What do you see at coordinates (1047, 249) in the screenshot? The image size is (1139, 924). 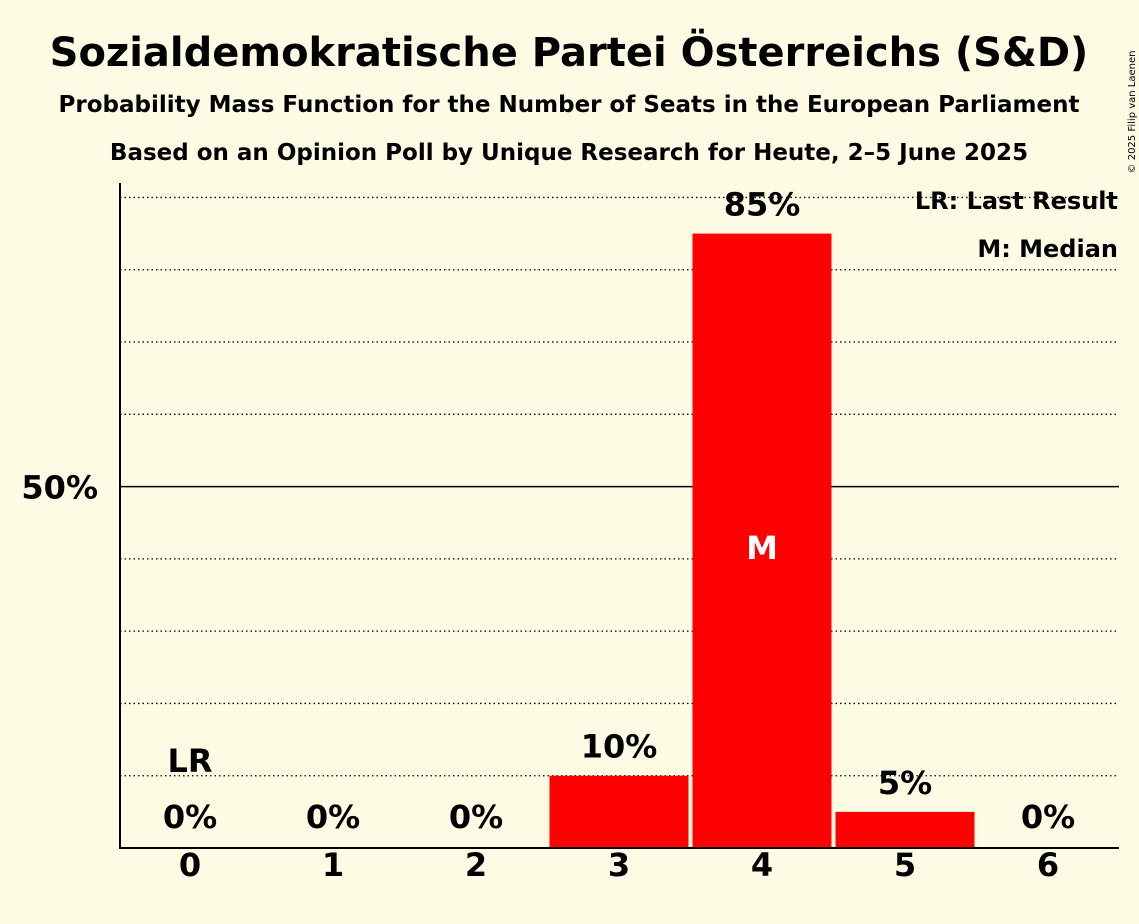 I see `legend-median: M: Median` at bounding box center [1047, 249].